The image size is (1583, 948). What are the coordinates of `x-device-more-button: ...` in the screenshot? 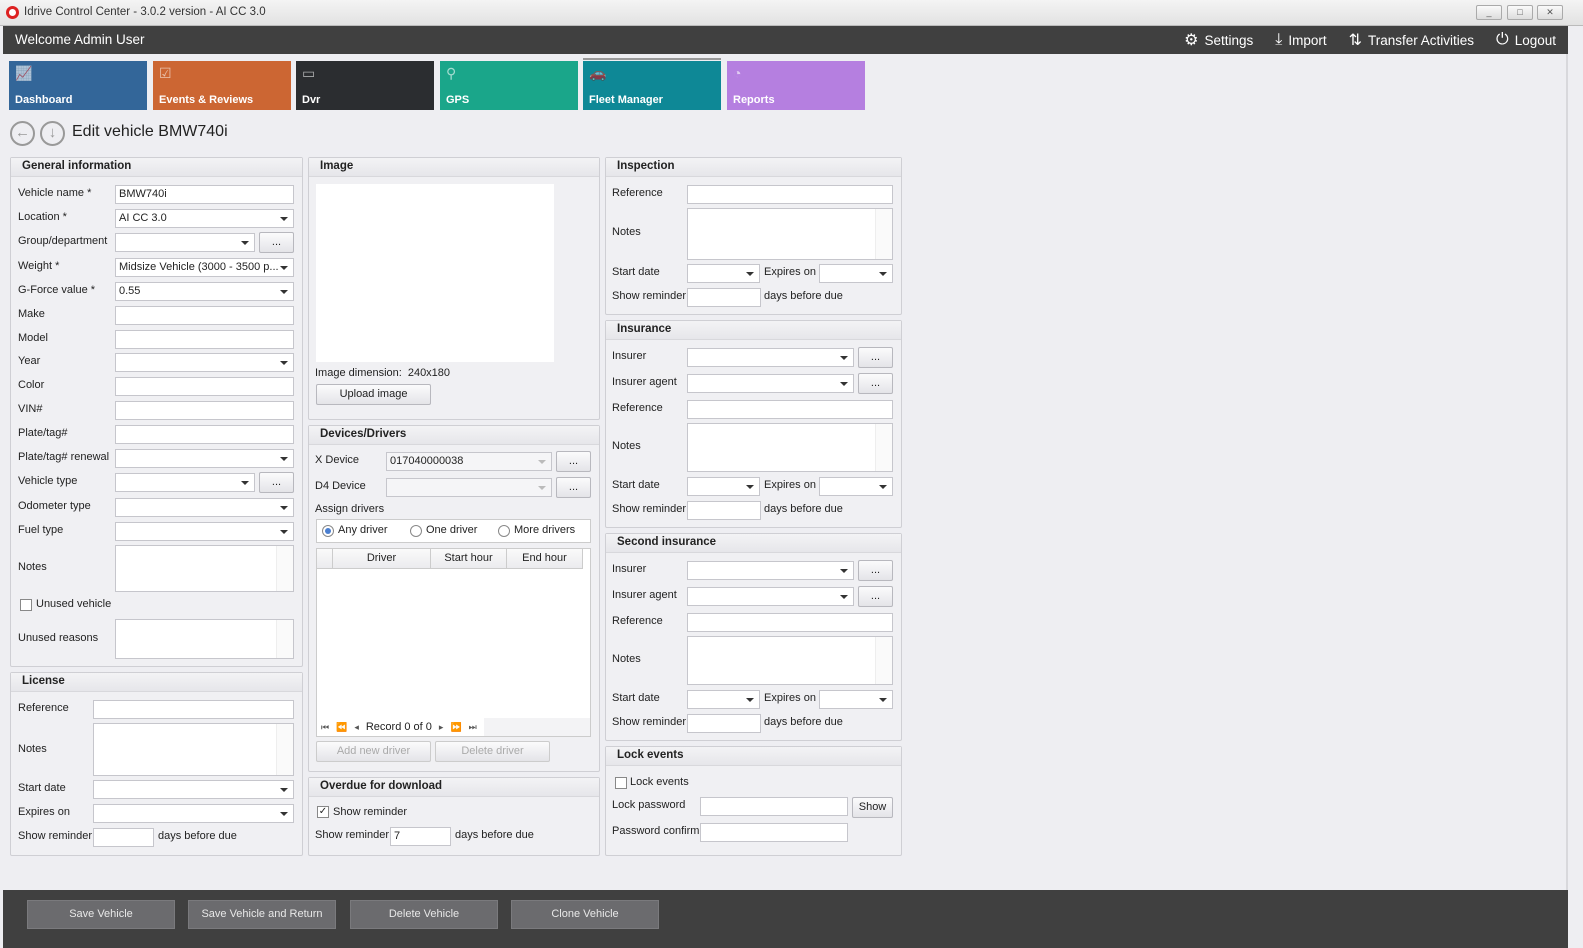 It's located at (573, 461).